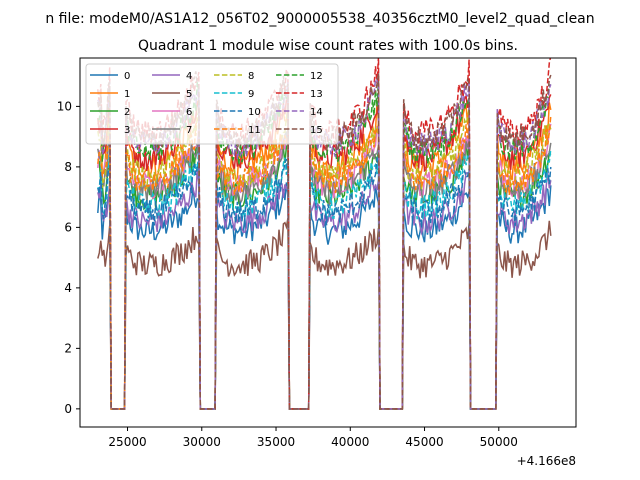 The image size is (640, 480). Describe the element at coordinates (68, 167) in the screenshot. I see `y-tick-label: 8` at that location.